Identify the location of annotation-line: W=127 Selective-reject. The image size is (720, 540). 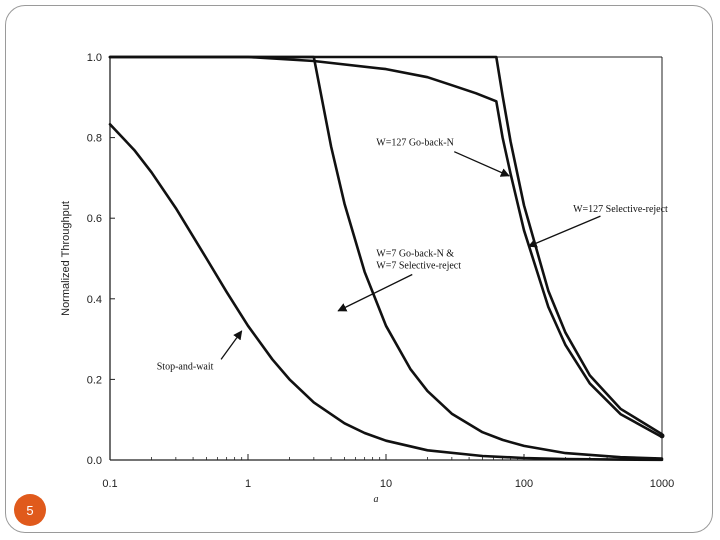
(620, 209).